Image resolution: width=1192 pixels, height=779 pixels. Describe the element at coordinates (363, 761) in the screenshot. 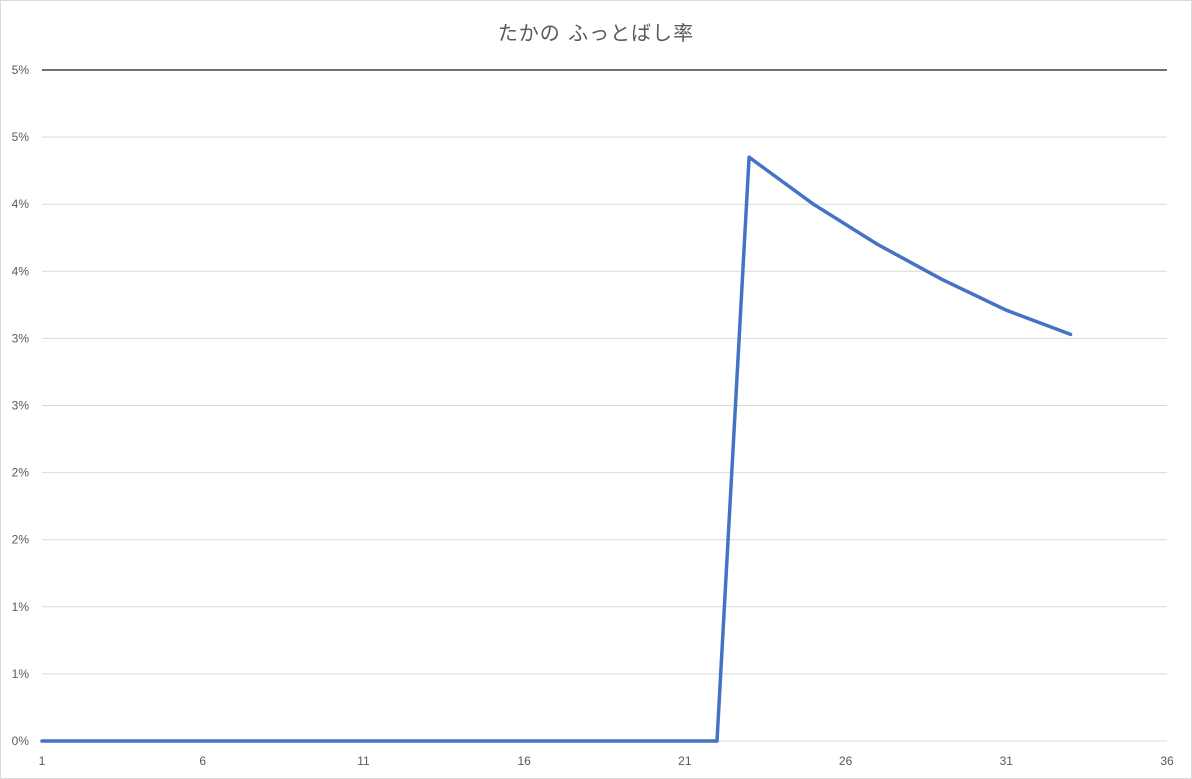

I see `x-tick-label: 11` at that location.